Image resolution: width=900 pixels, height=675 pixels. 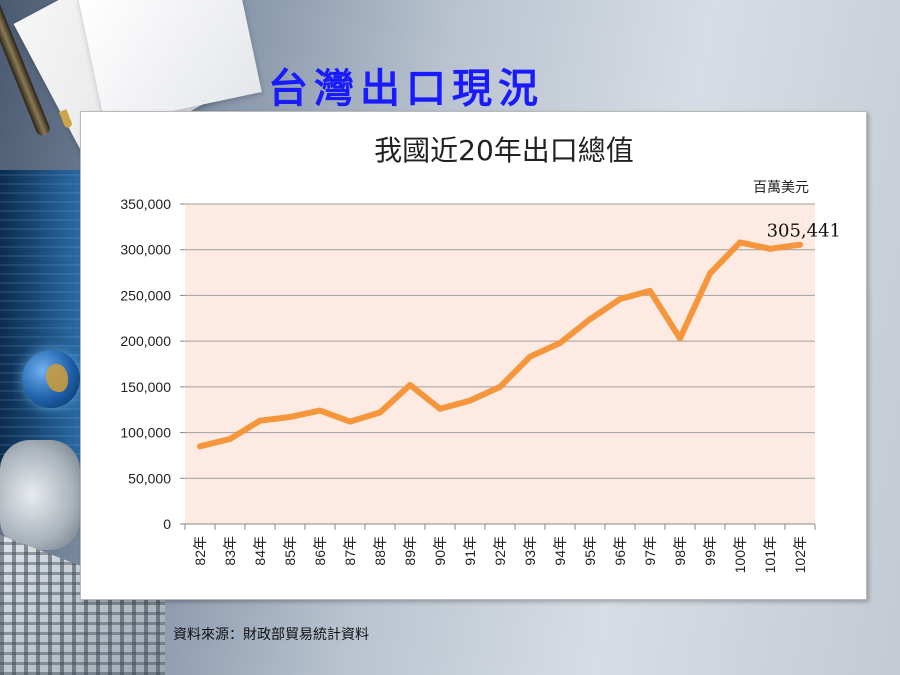 What do you see at coordinates (40, 335) in the screenshot?
I see `blue-band-decoration` at bounding box center [40, 335].